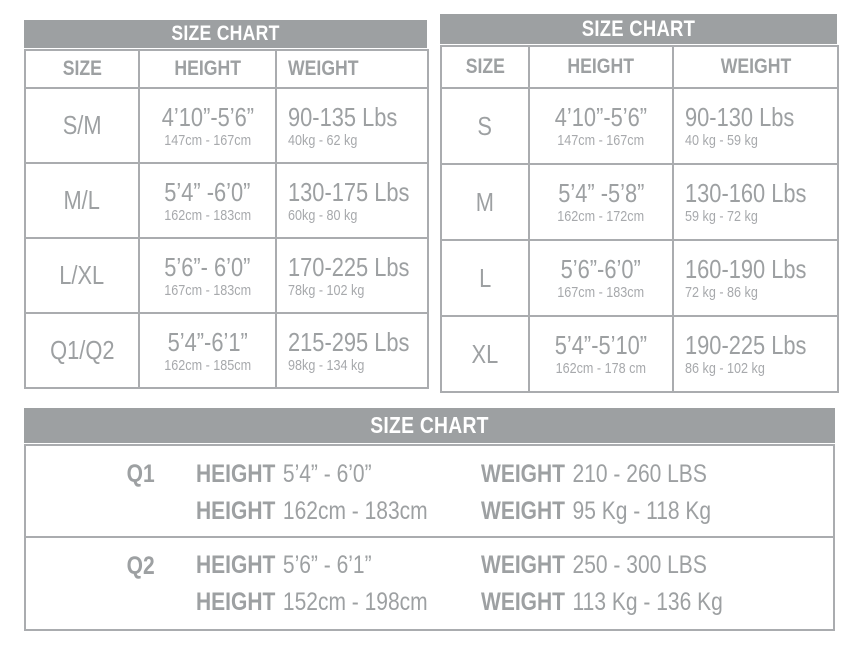 The width and height of the screenshot is (863, 658). I want to click on height-imperial: HEIGHT 5’4” - 6’0”, so click(284, 474).